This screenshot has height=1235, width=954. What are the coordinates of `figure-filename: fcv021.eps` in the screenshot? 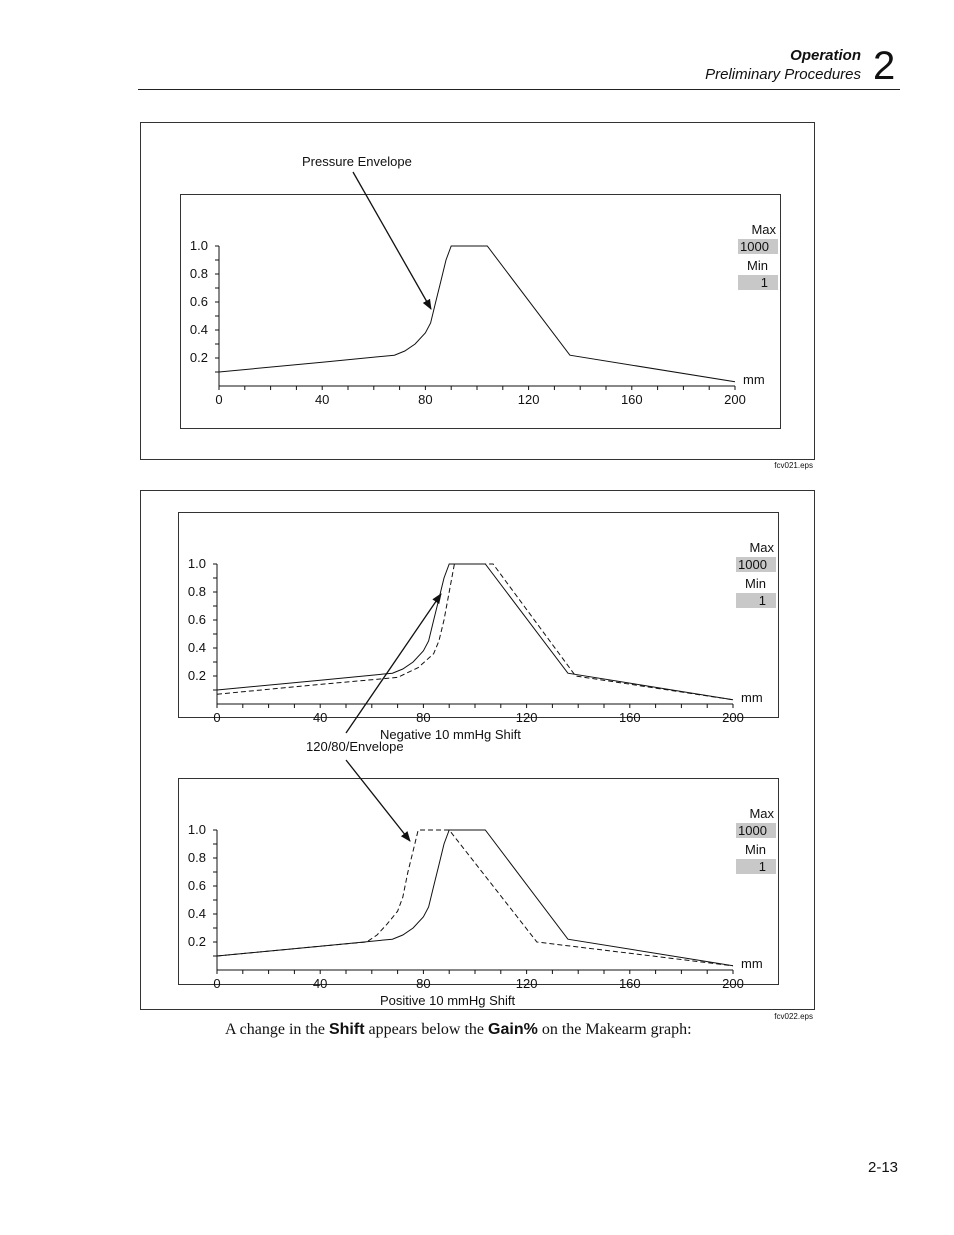 It's located at (793, 465).